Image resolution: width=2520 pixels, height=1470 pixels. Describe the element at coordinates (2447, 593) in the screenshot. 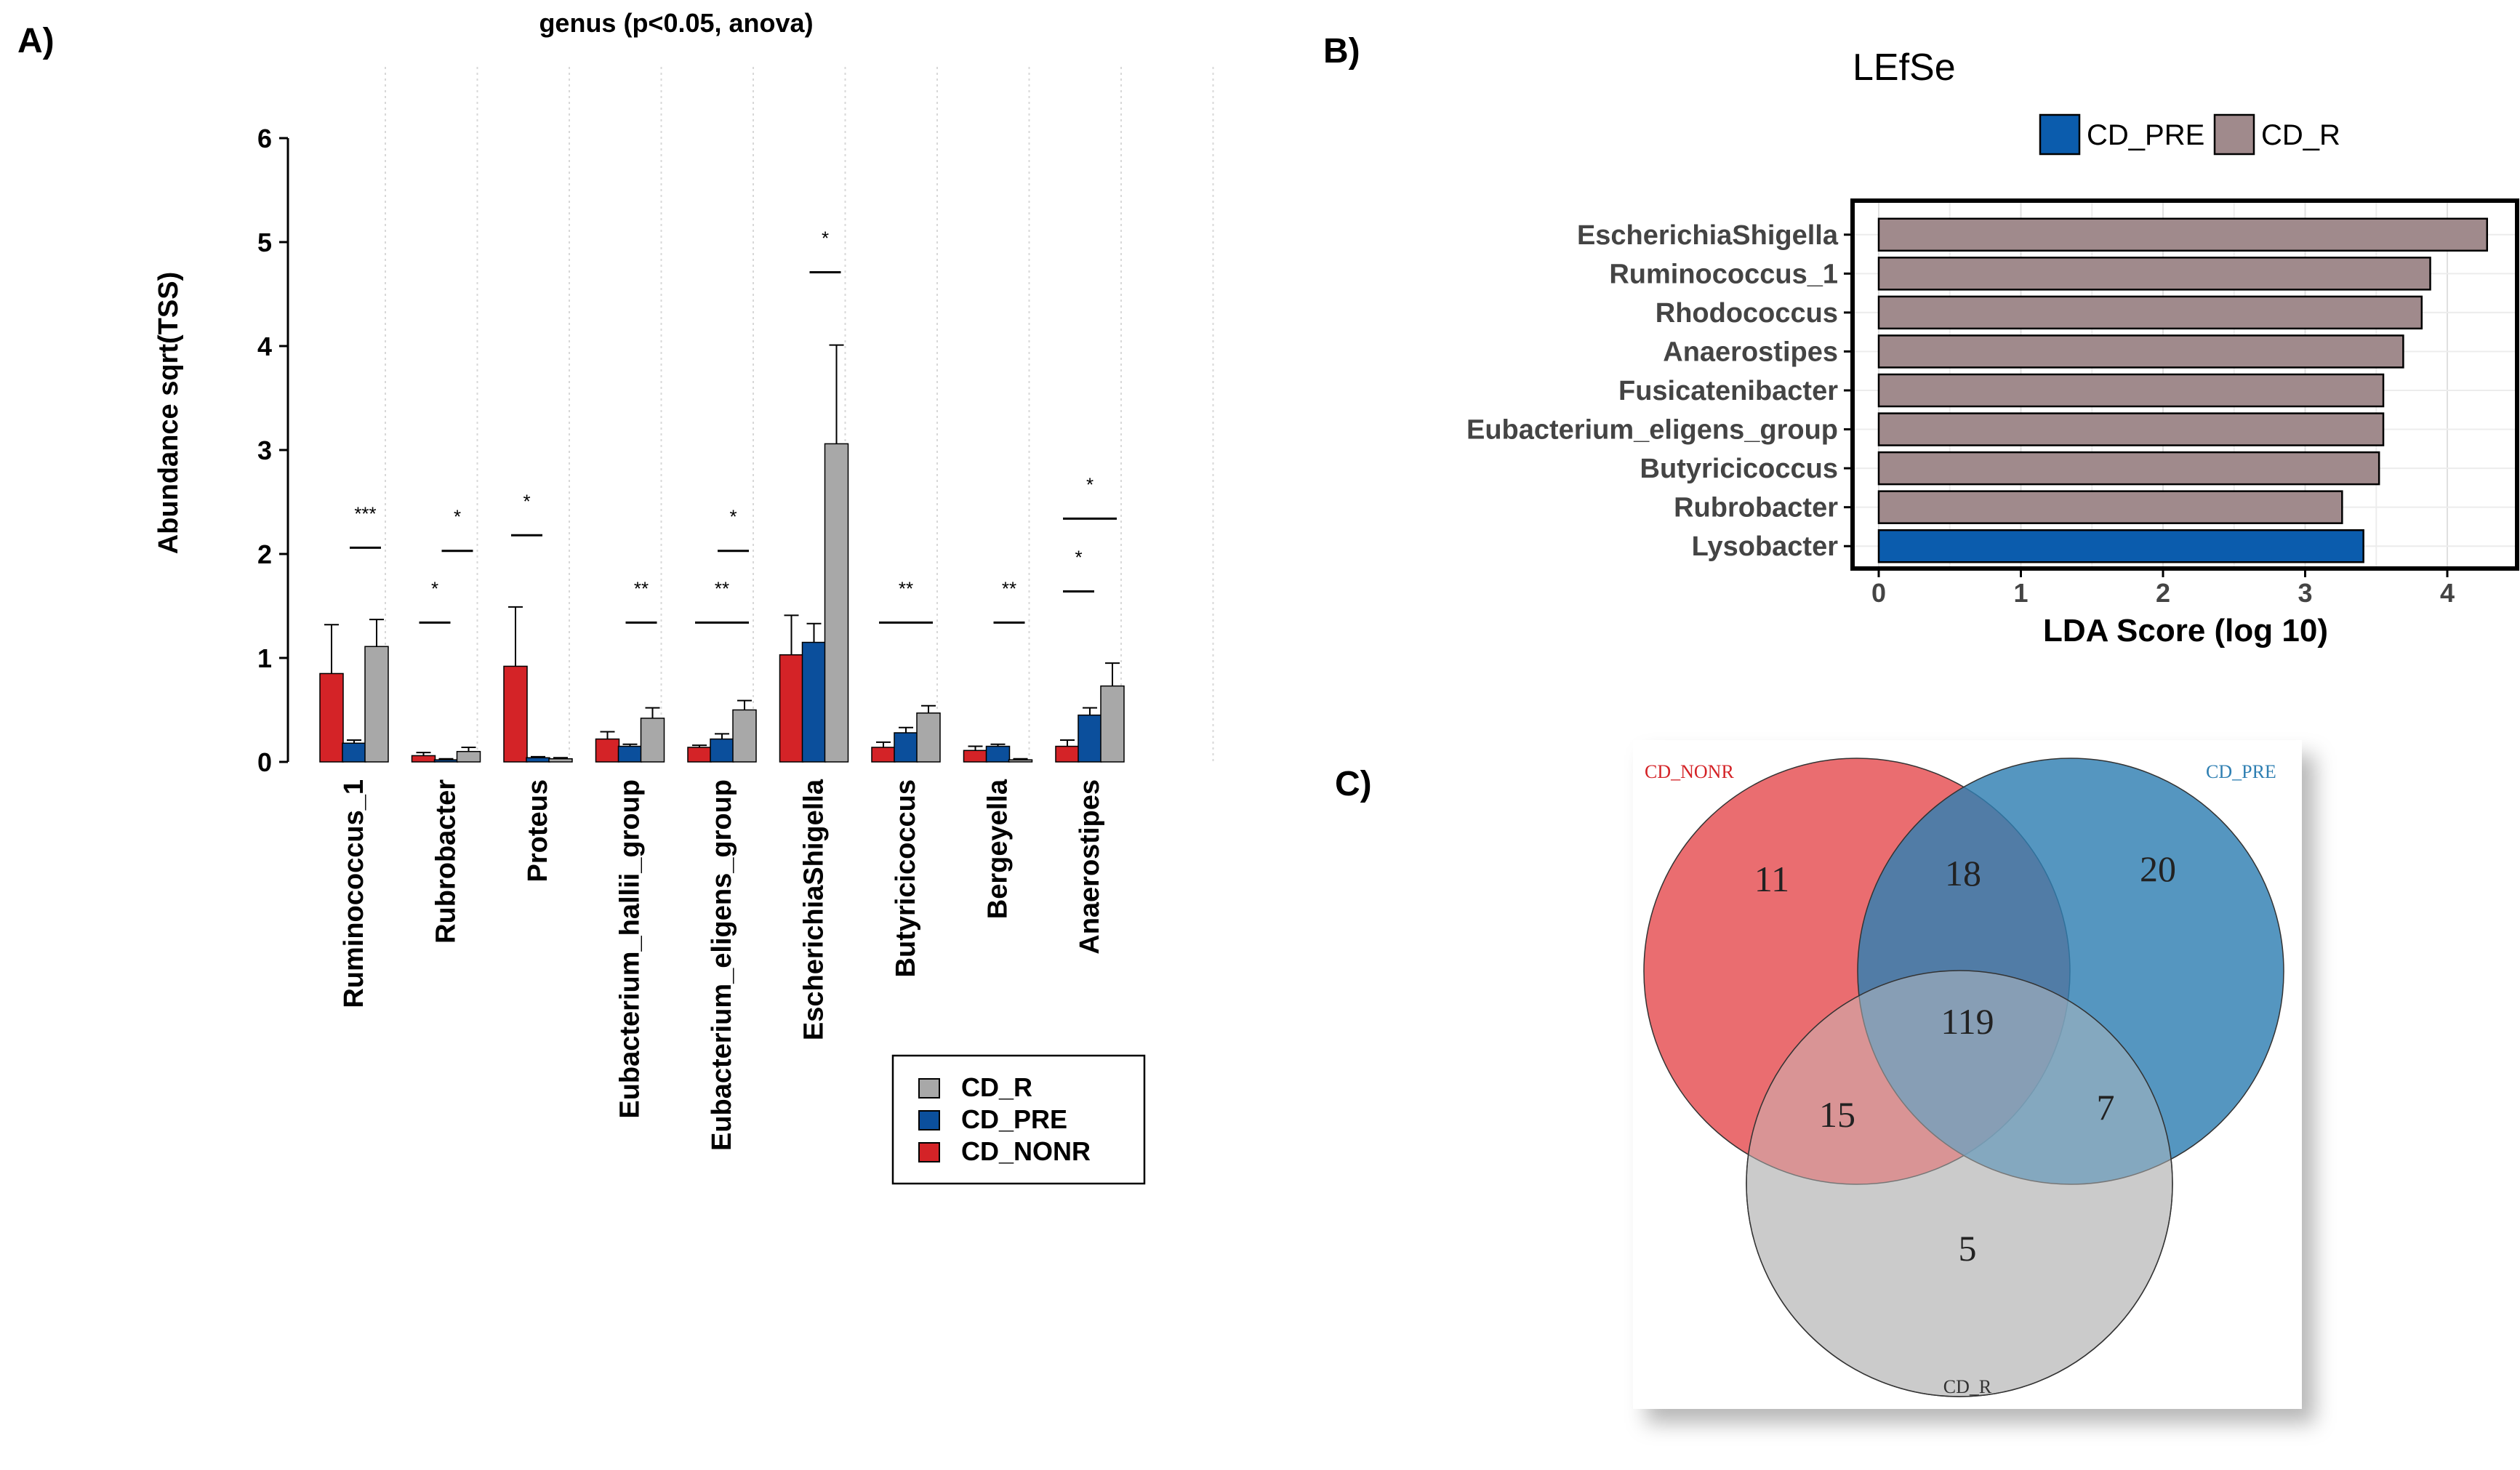

I see `x-tick-label: 4` at that location.